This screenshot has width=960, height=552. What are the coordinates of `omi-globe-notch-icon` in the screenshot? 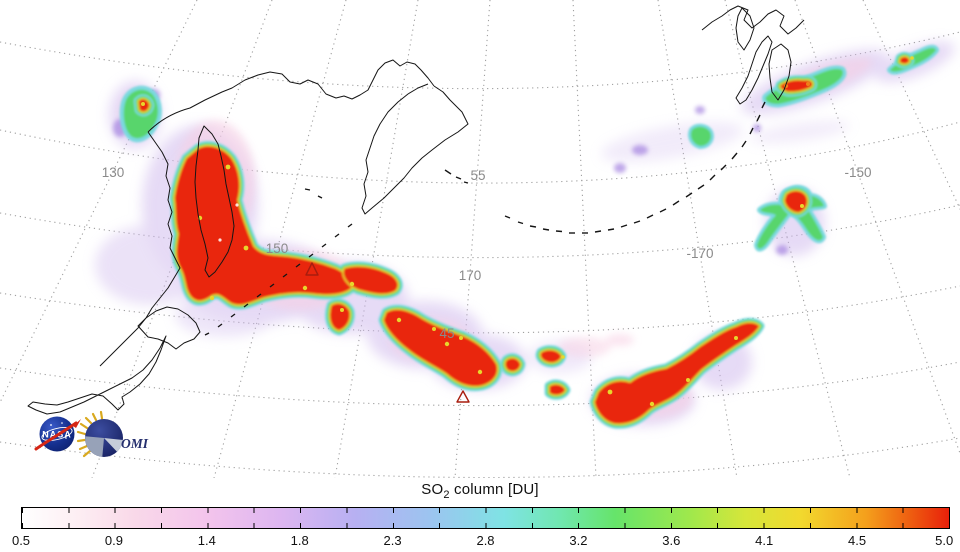 It's located at (113, 445).